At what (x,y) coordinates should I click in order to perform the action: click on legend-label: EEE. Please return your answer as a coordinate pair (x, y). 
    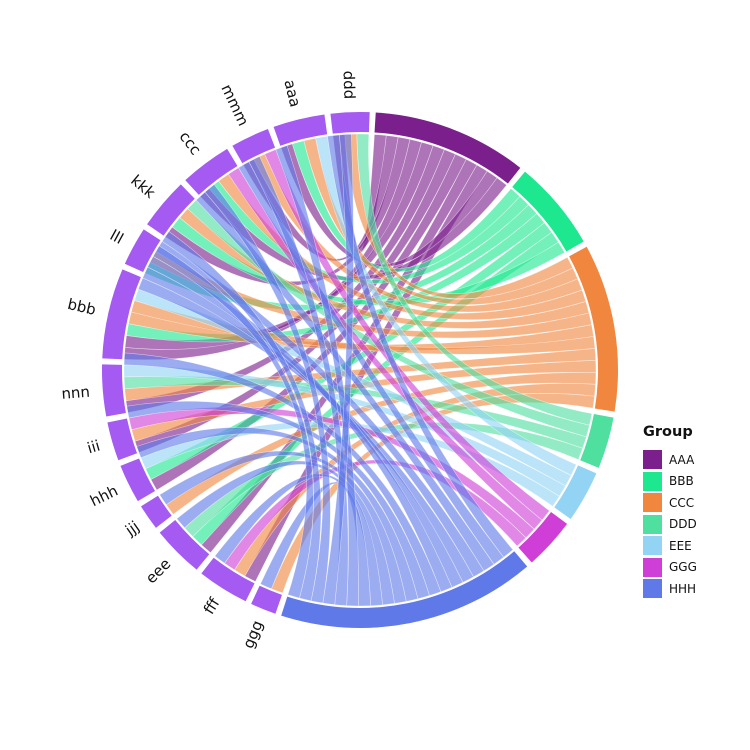
    Looking at the image, I should click on (680, 545).